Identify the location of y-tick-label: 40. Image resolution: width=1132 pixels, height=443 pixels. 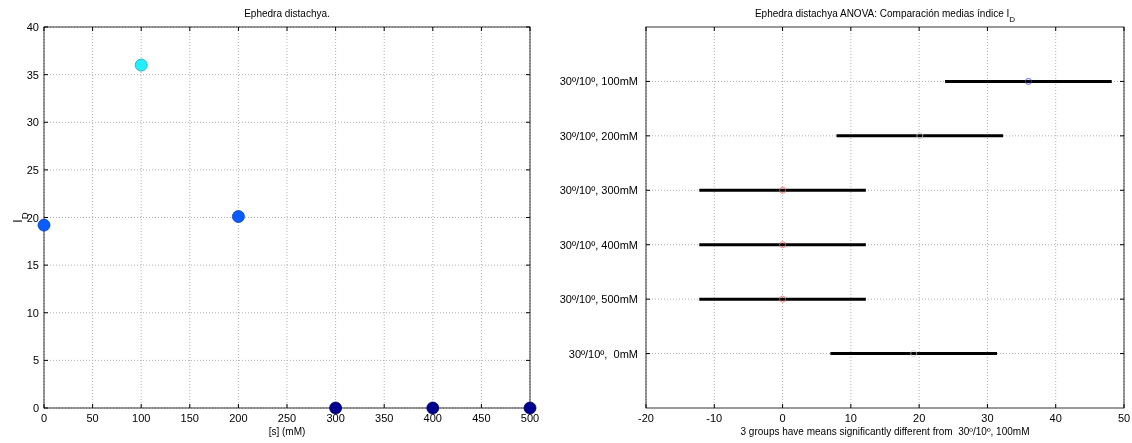
(32, 27).